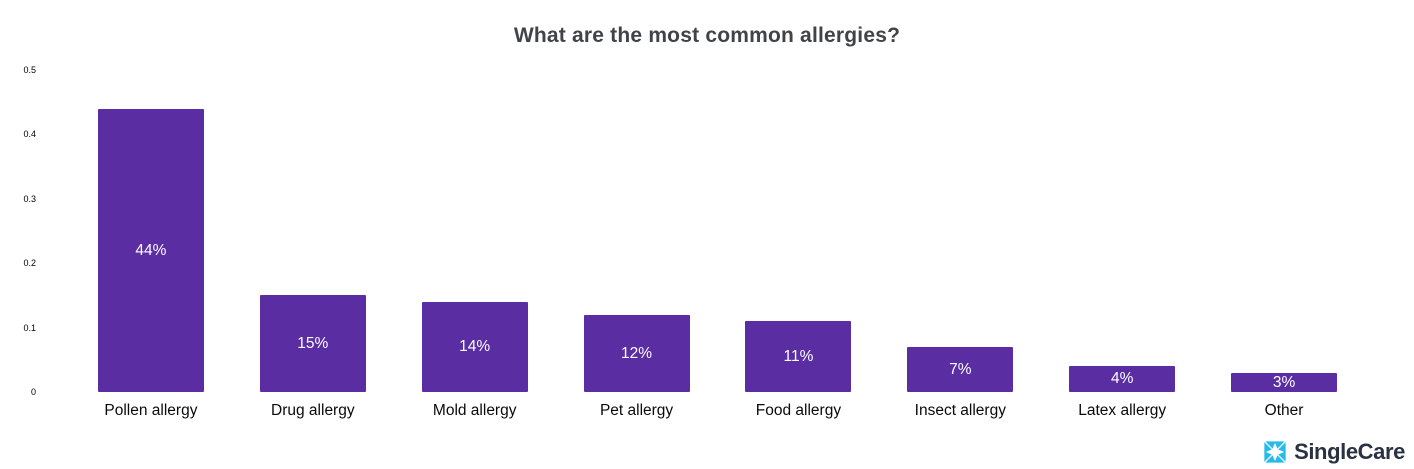 Image resolution: width=1414 pixels, height=469 pixels. I want to click on y-tick-label: 0, so click(33, 392).